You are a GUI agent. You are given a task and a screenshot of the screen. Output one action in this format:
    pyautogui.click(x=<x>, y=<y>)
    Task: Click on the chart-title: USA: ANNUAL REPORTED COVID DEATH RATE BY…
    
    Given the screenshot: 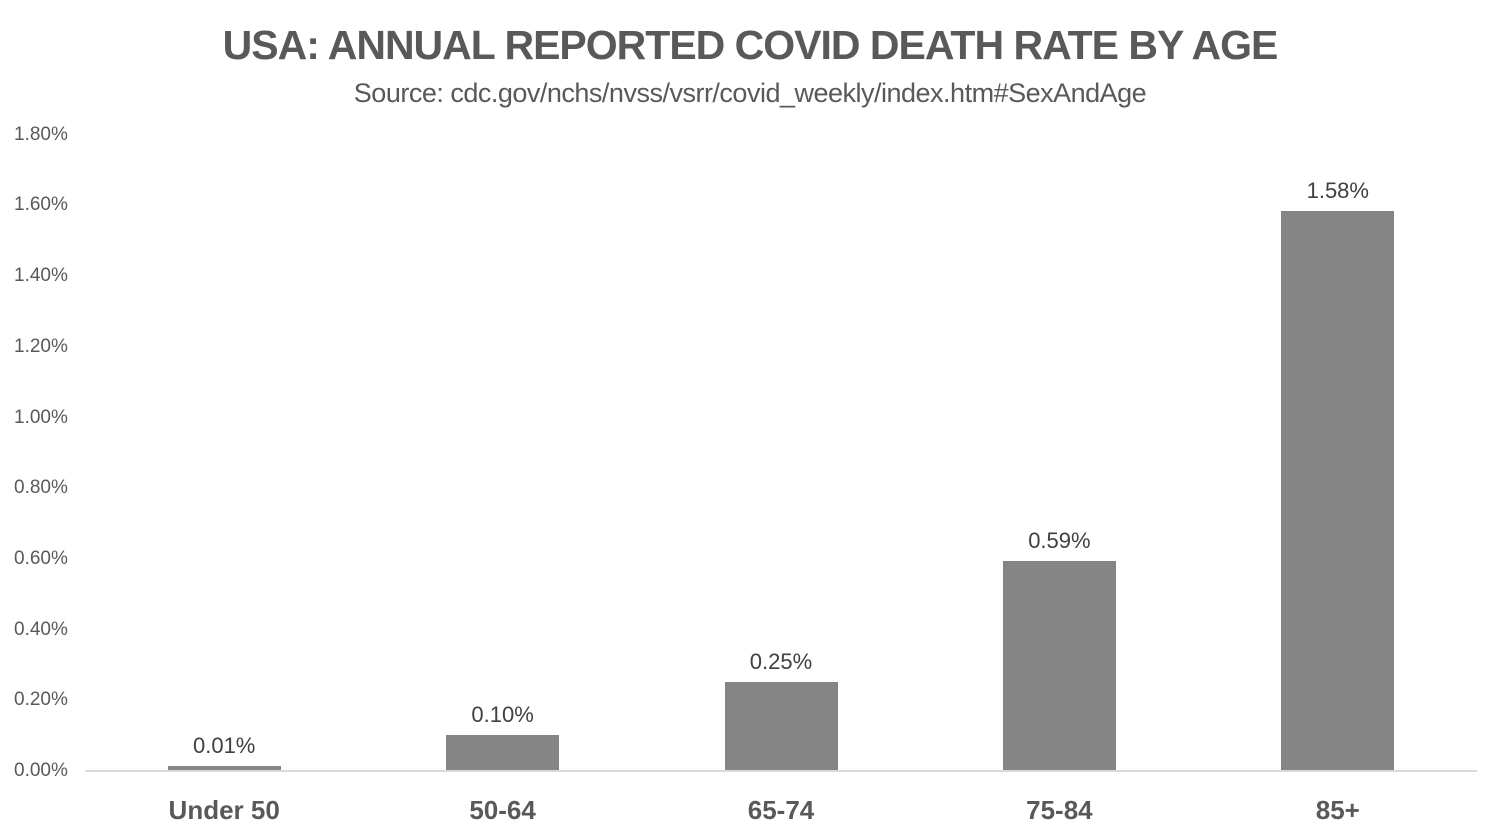 What is the action you would take?
    pyautogui.click(x=750, y=45)
    